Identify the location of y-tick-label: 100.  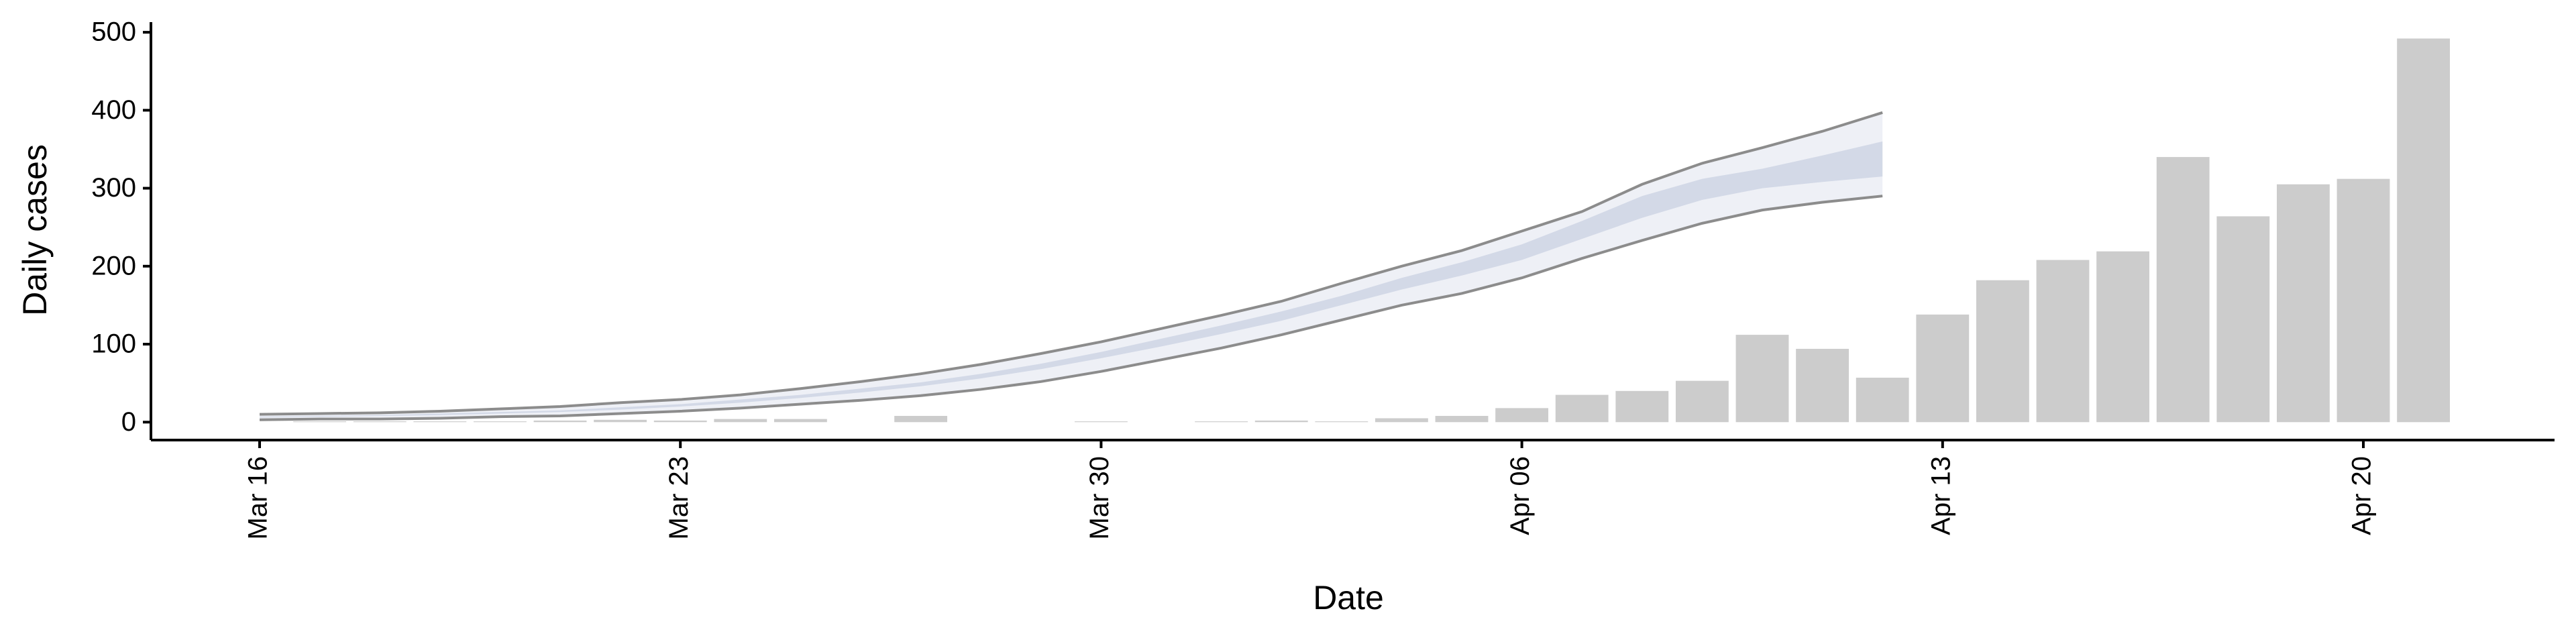
(113, 344).